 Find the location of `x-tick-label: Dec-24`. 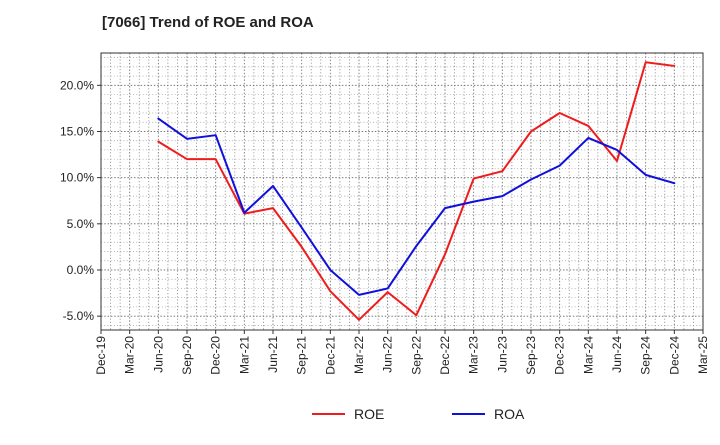

x-tick-label: Dec-24 is located at coordinates (674, 355).